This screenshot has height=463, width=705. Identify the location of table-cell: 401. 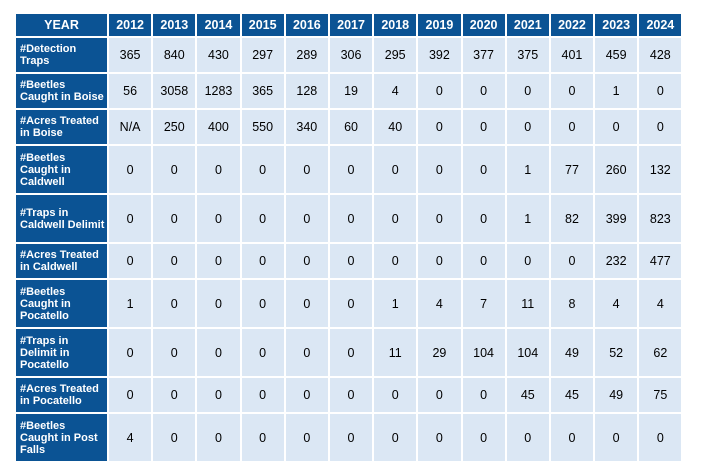
(572, 55).